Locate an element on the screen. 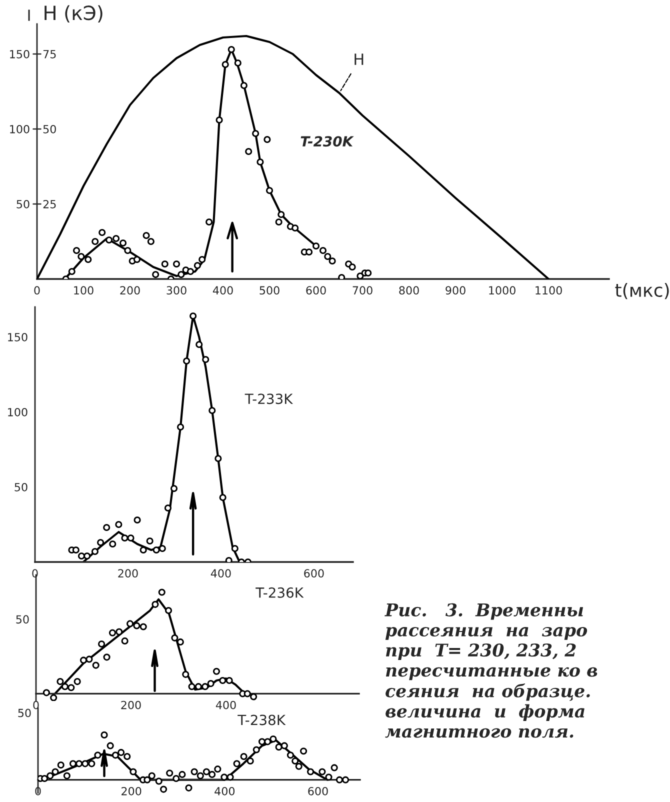 The image size is (670, 802). x-tick-label: 900 is located at coordinates (456, 290).